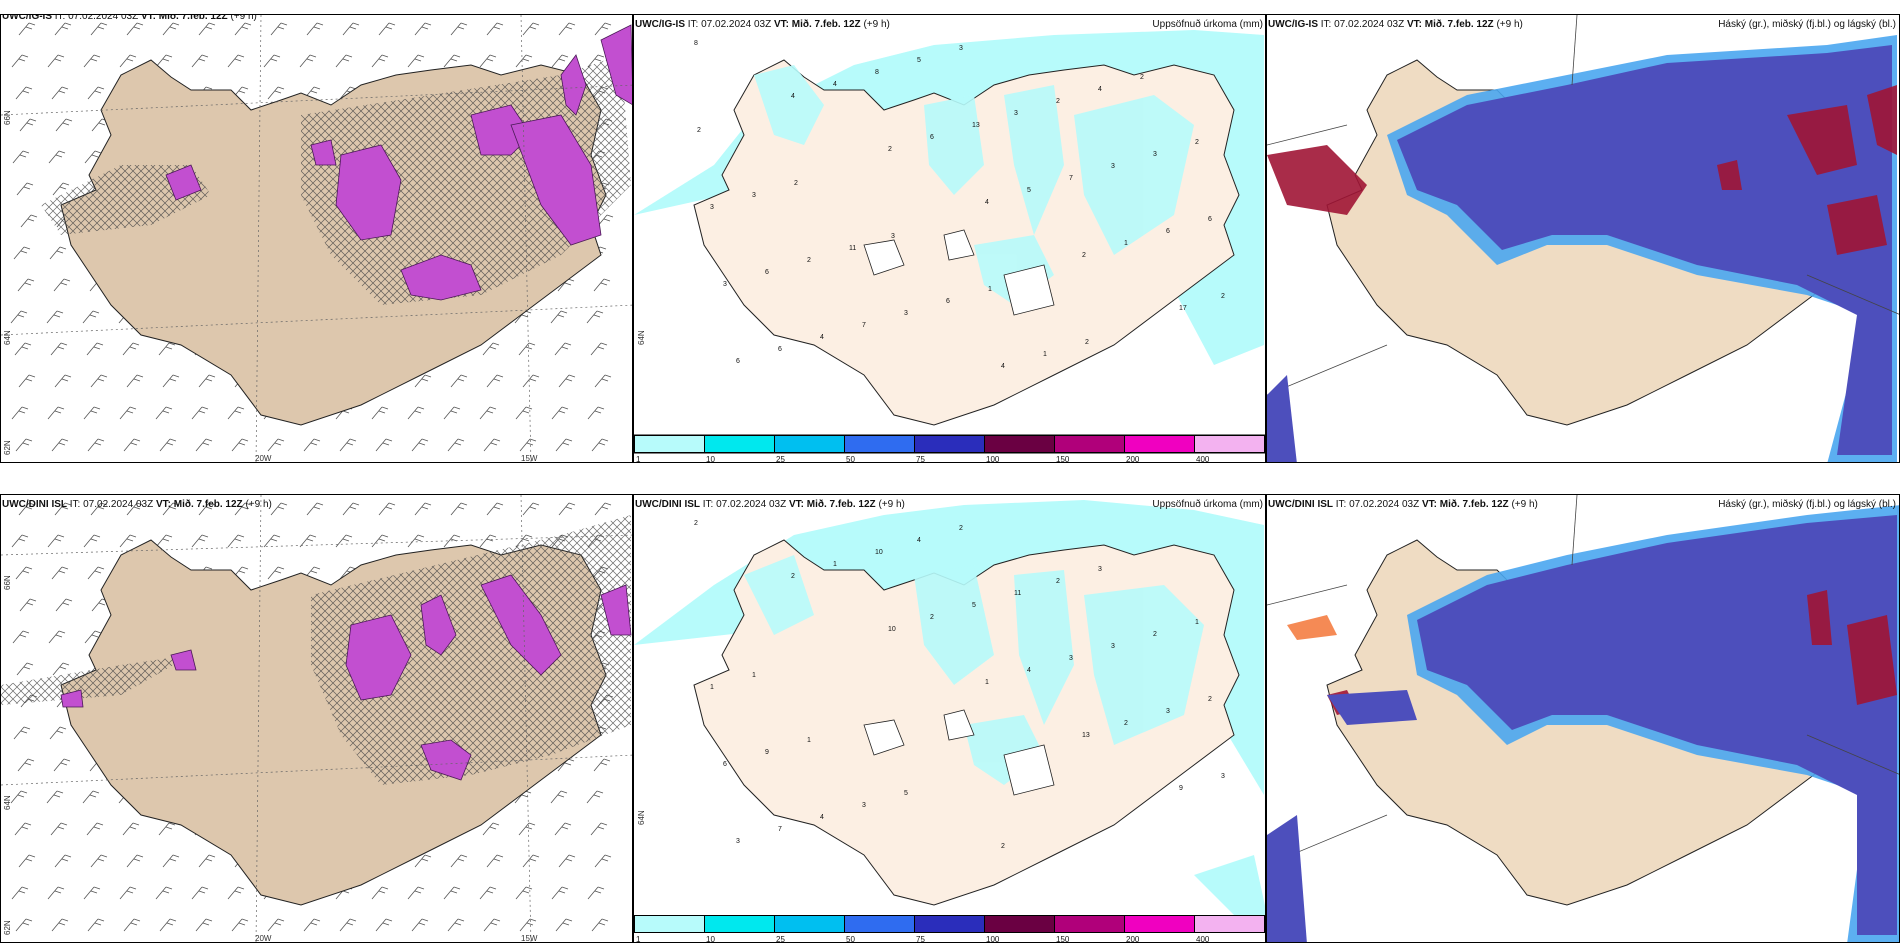  What do you see at coordinates (1133, 459) in the screenshot?
I see `colorbar-tick: 200` at bounding box center [1133, 459].